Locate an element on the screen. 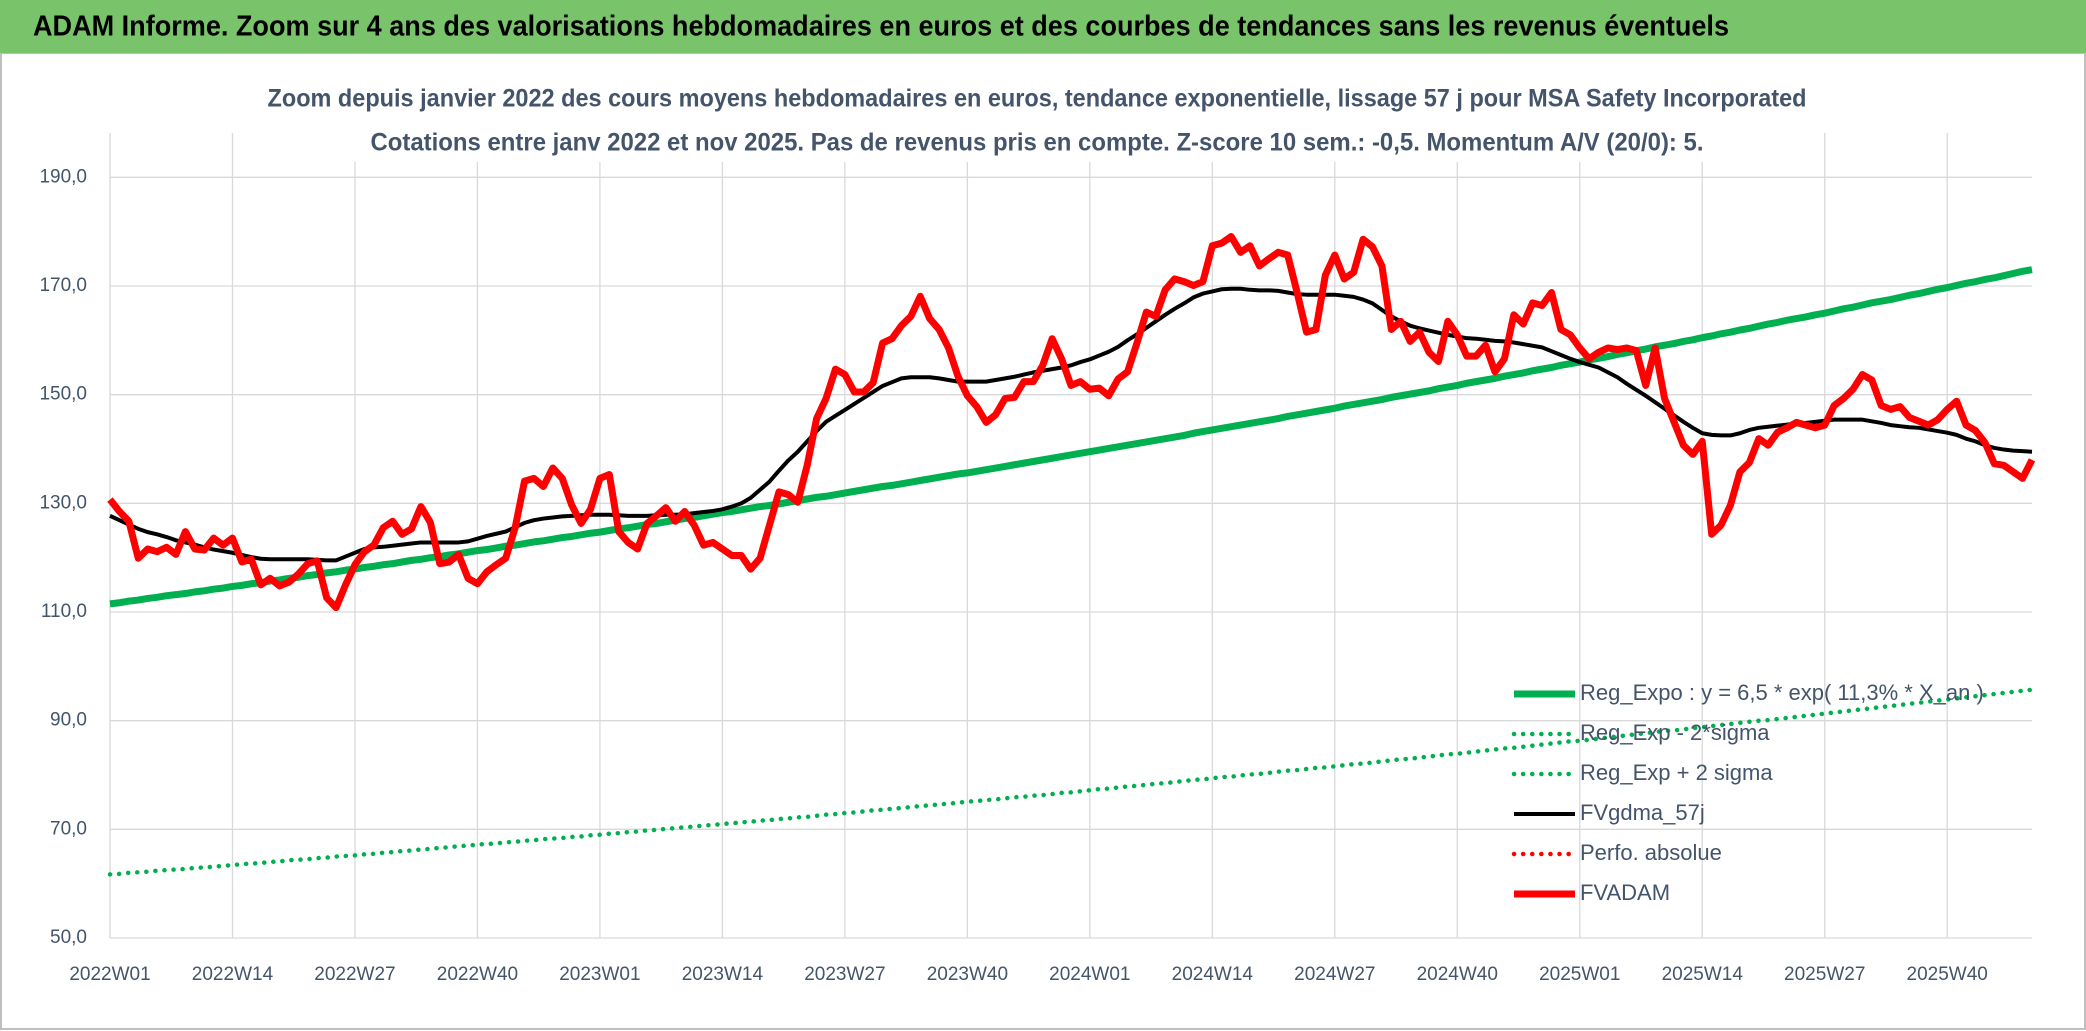 The height and width of the screenshot is (1031, 2086). x-tick-label: 2025W27 is located at coordinates (1824, 974).